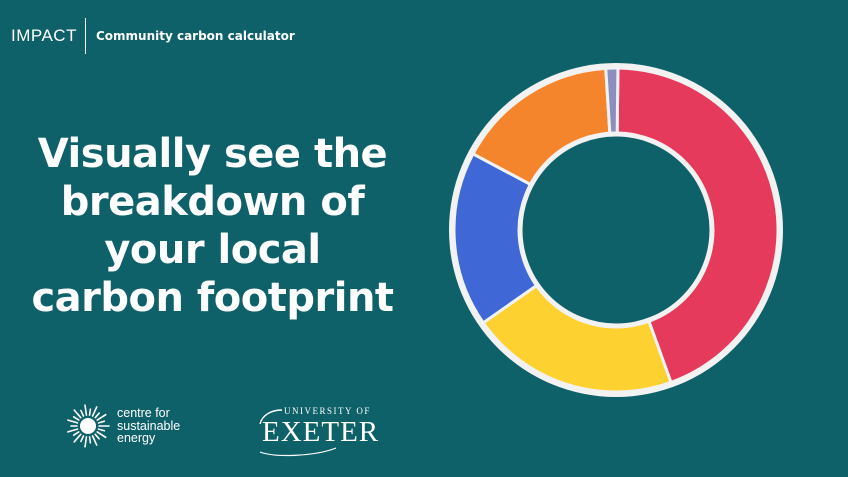 The image size is (848, 477). Describe the element at coordinates (212, 250) in the screenshot. I see `headline-line-3: your local` at that location.